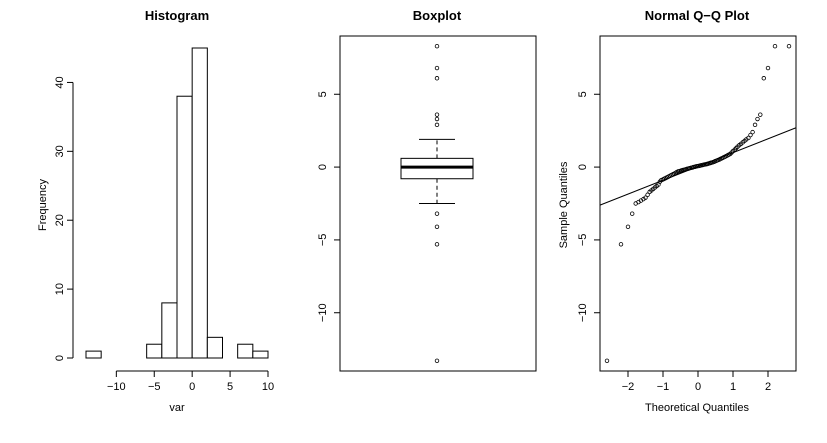 The width and height of the screenshot is (827, 443). What do you see at coordinates (768, 387) in the screenshot?
I see `qq-x-tick-label: 2` at bounding box center [768, 387].